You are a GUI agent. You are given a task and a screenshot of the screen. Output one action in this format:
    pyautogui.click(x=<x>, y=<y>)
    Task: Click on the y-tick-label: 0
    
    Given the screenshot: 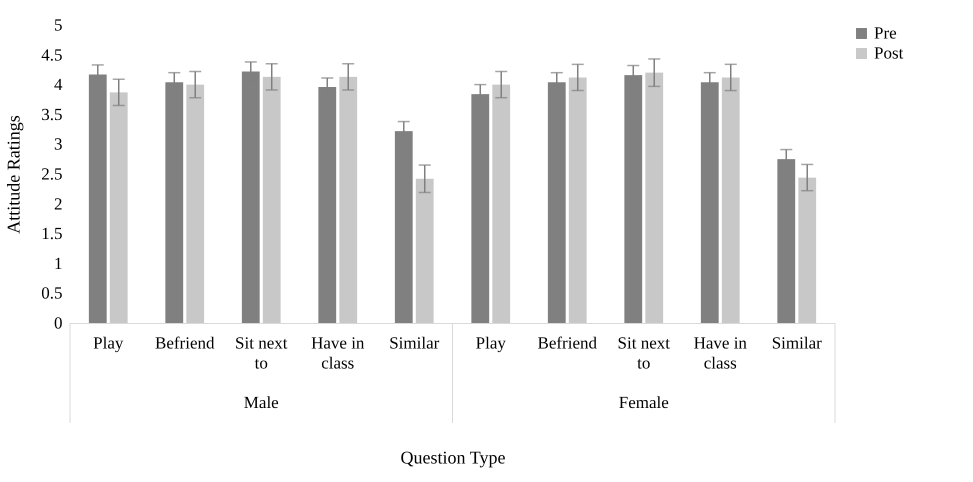 What is the action you would take?
    pyautogui.click(x=58, y=323)
    